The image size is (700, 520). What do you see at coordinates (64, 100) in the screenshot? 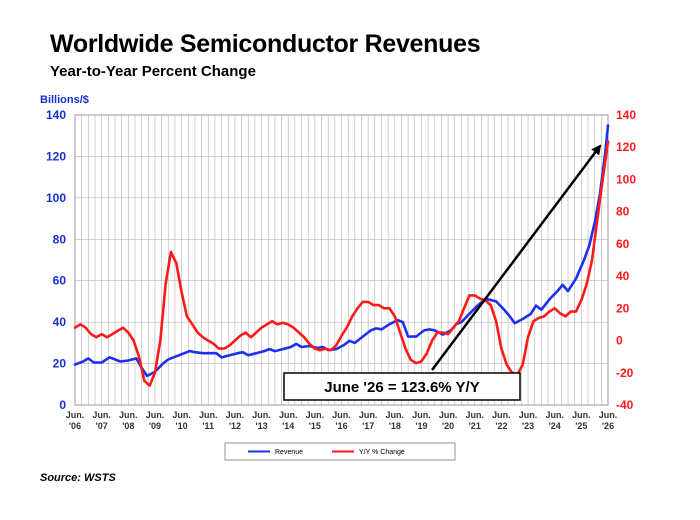
I see `left-axis-unit-label: Billions/$` at bounding box center [64, 100].